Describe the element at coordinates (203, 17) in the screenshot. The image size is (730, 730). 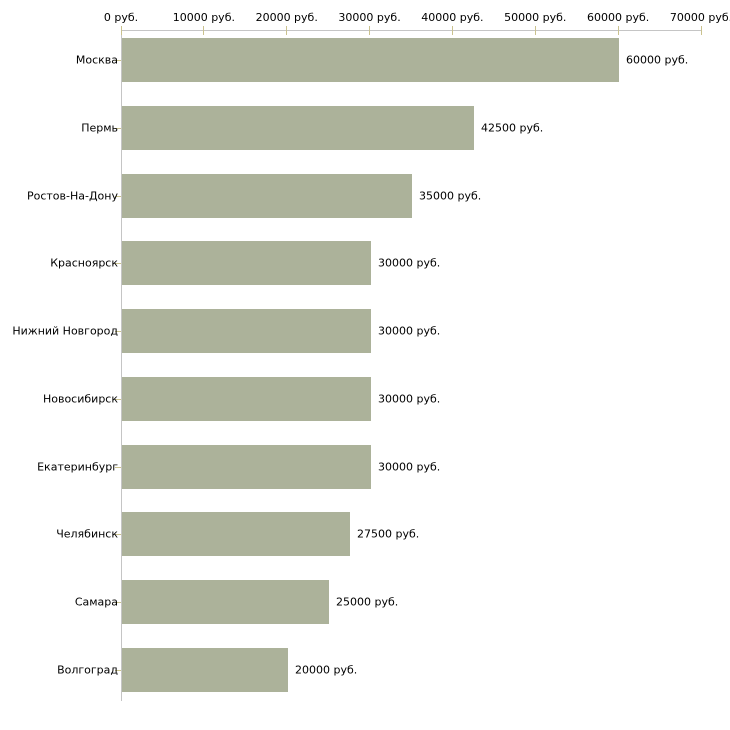
I see `x-axis-tick-label: 10000 руб.` at that location.